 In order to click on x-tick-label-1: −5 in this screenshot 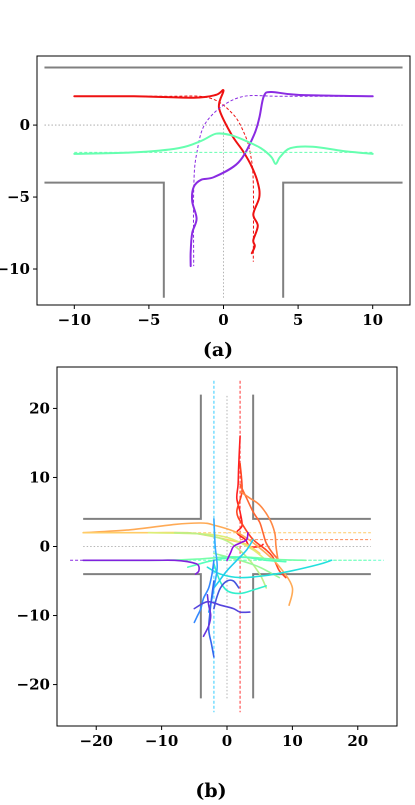, I will do `click(148, 320)`.